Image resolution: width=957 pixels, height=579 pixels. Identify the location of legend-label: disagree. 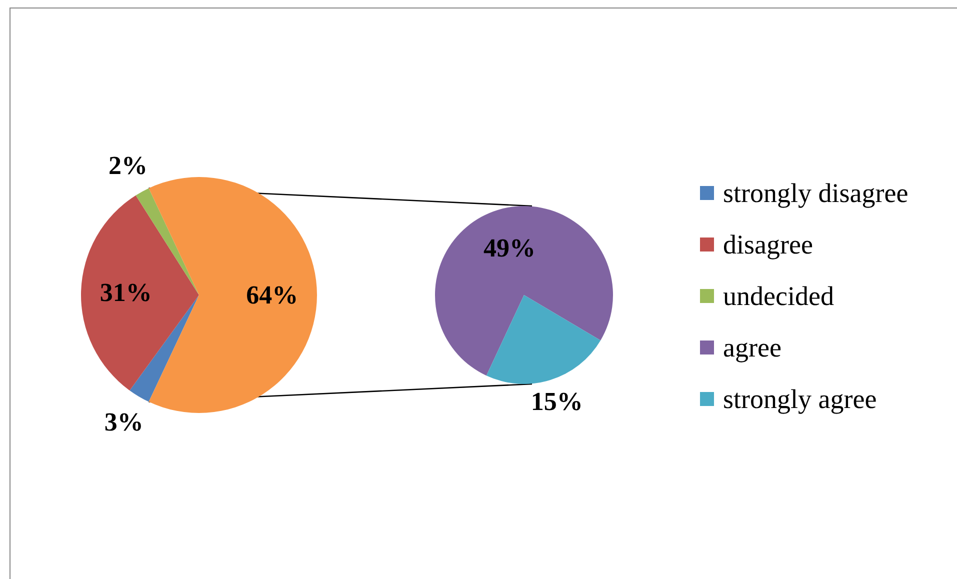
(768, 245).